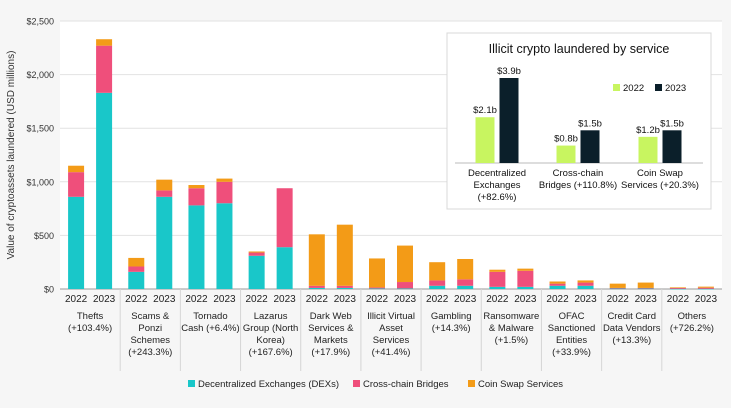 The height and width of the screenshot is (413, 731). Describe the element at coordinates (511, 328) in the screenshot. I see `x-group-label: & Malware` at that location.